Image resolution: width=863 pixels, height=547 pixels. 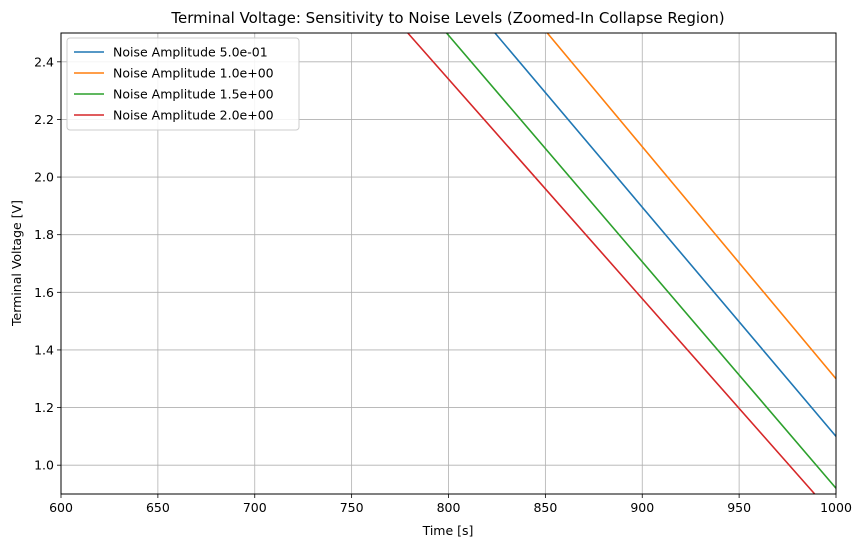 What do you see at coordinates (449, 507) in the screenshot?
I see `x-tick-label: 800` at bounding box center [449, 507].